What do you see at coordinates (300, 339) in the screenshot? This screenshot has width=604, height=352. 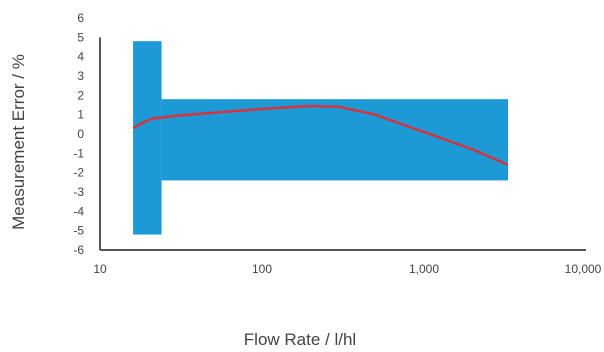 I see `x-axis-title: Flow Rate / l/hl` at bounding box center [300, 339].